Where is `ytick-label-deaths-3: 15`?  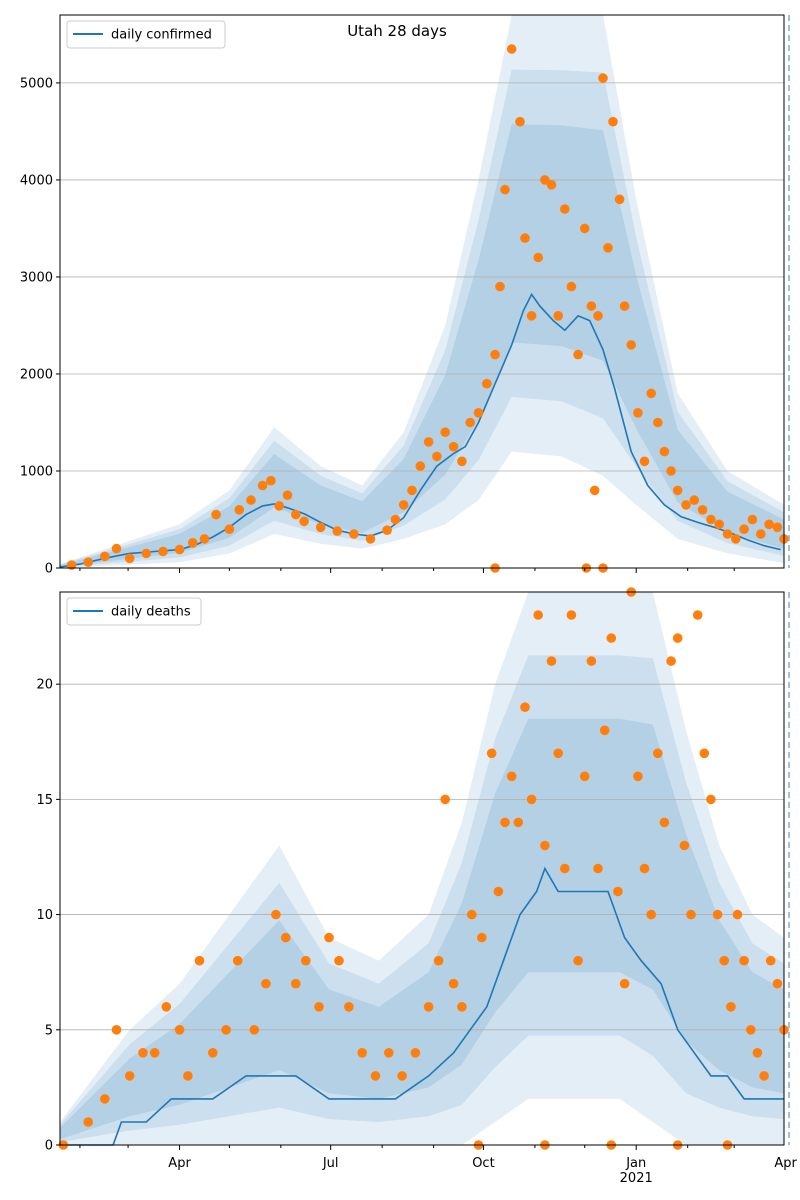 ytick-label-deaths-3: 15 is located at coordinates (44, 800).